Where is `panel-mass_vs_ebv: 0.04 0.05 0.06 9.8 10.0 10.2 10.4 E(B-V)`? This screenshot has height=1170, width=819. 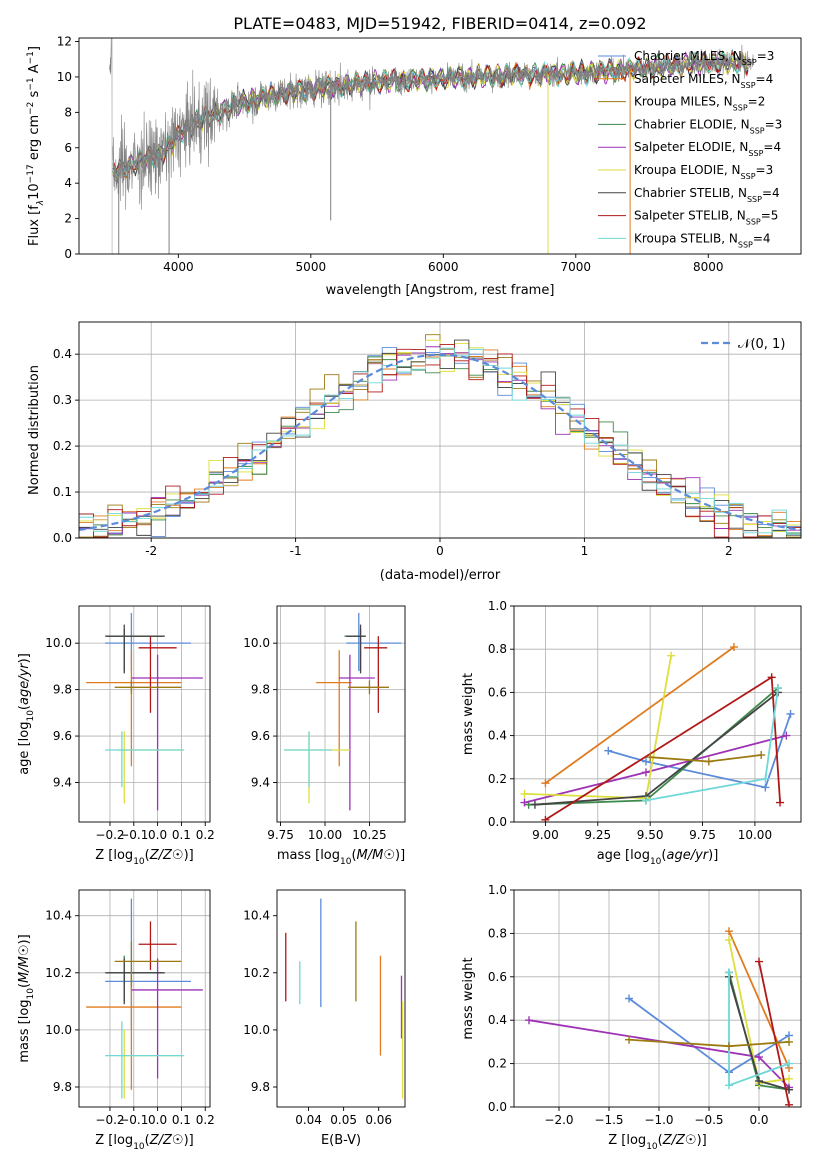
panel-mass_vs_ebv: 0.04 0.05 0.06 9.8 10.0 10.2 10.4 E(B-V) is located at coordinates (324, 1018).